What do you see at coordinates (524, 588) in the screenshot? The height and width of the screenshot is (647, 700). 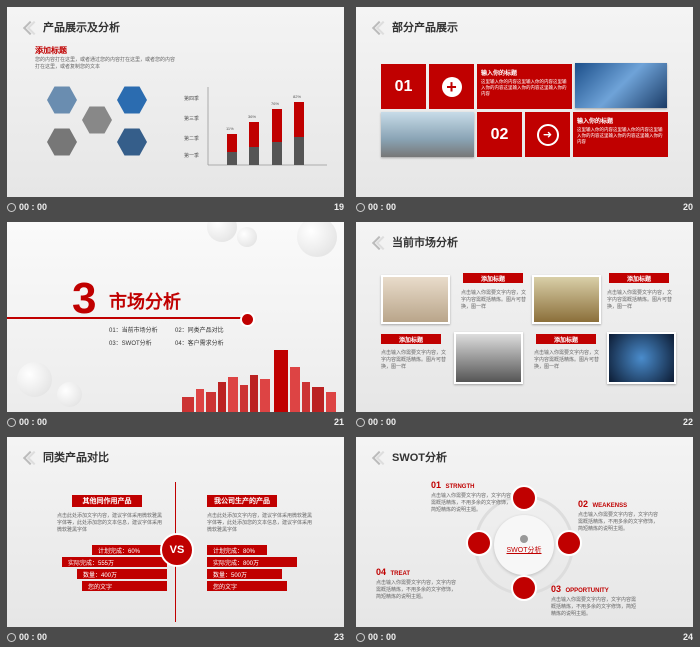 I see `opportunity-node` at bounding box center [524, 588].